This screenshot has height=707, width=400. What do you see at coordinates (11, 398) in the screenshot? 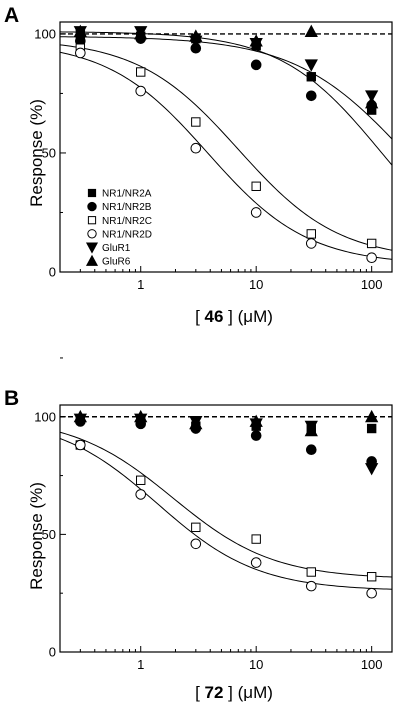
I see `panel-b-label: B` at bounding box center [11, 398].